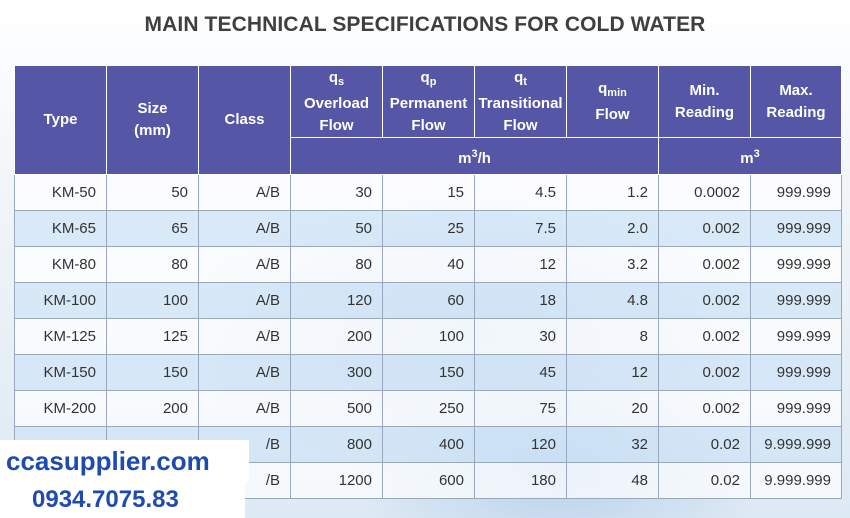 This screenshot has height=518, width=850. I want to click on cell-qmin: 48, so click(612, 480).